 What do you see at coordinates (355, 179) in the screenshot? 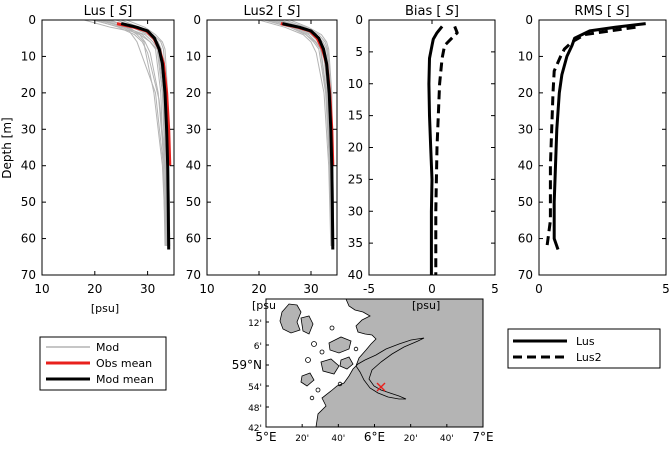
I see `y-tick-label: 25` at bounding box center [355, 179].